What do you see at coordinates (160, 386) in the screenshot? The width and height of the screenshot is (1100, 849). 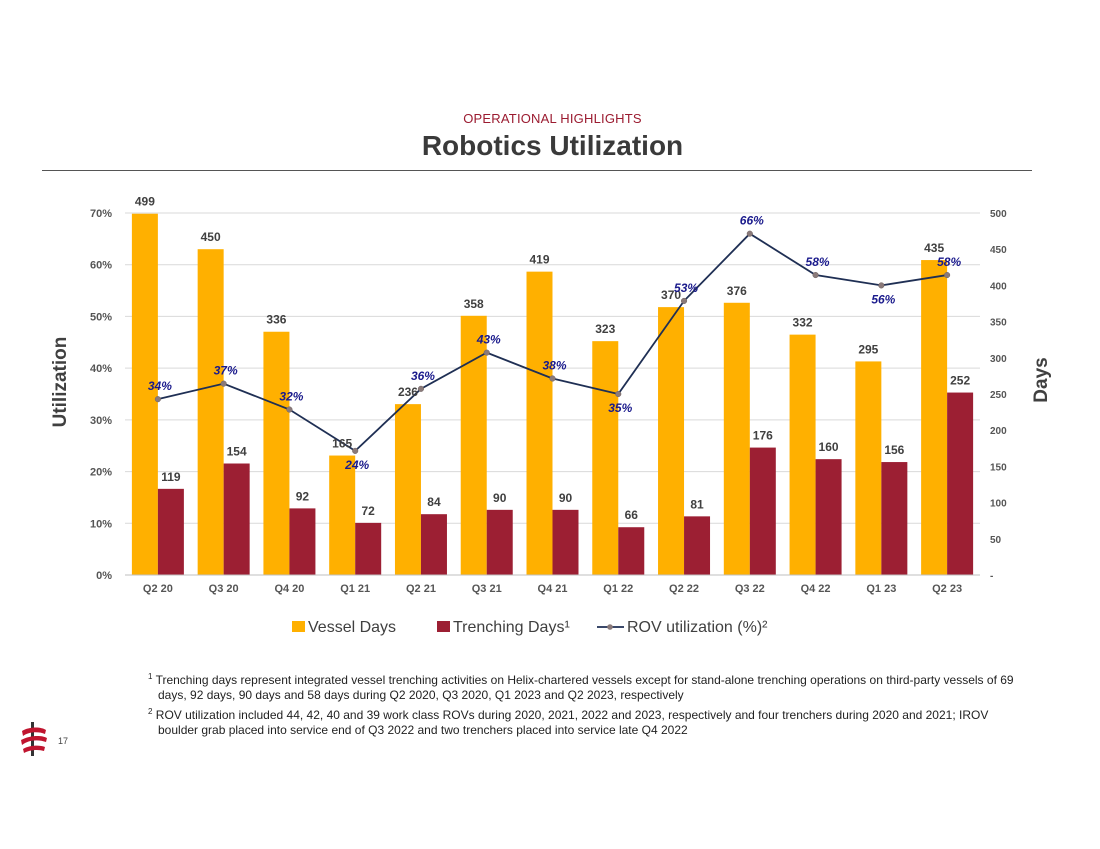 I see `rov-utilization-label: 34%` at bounding box center [160, 386].